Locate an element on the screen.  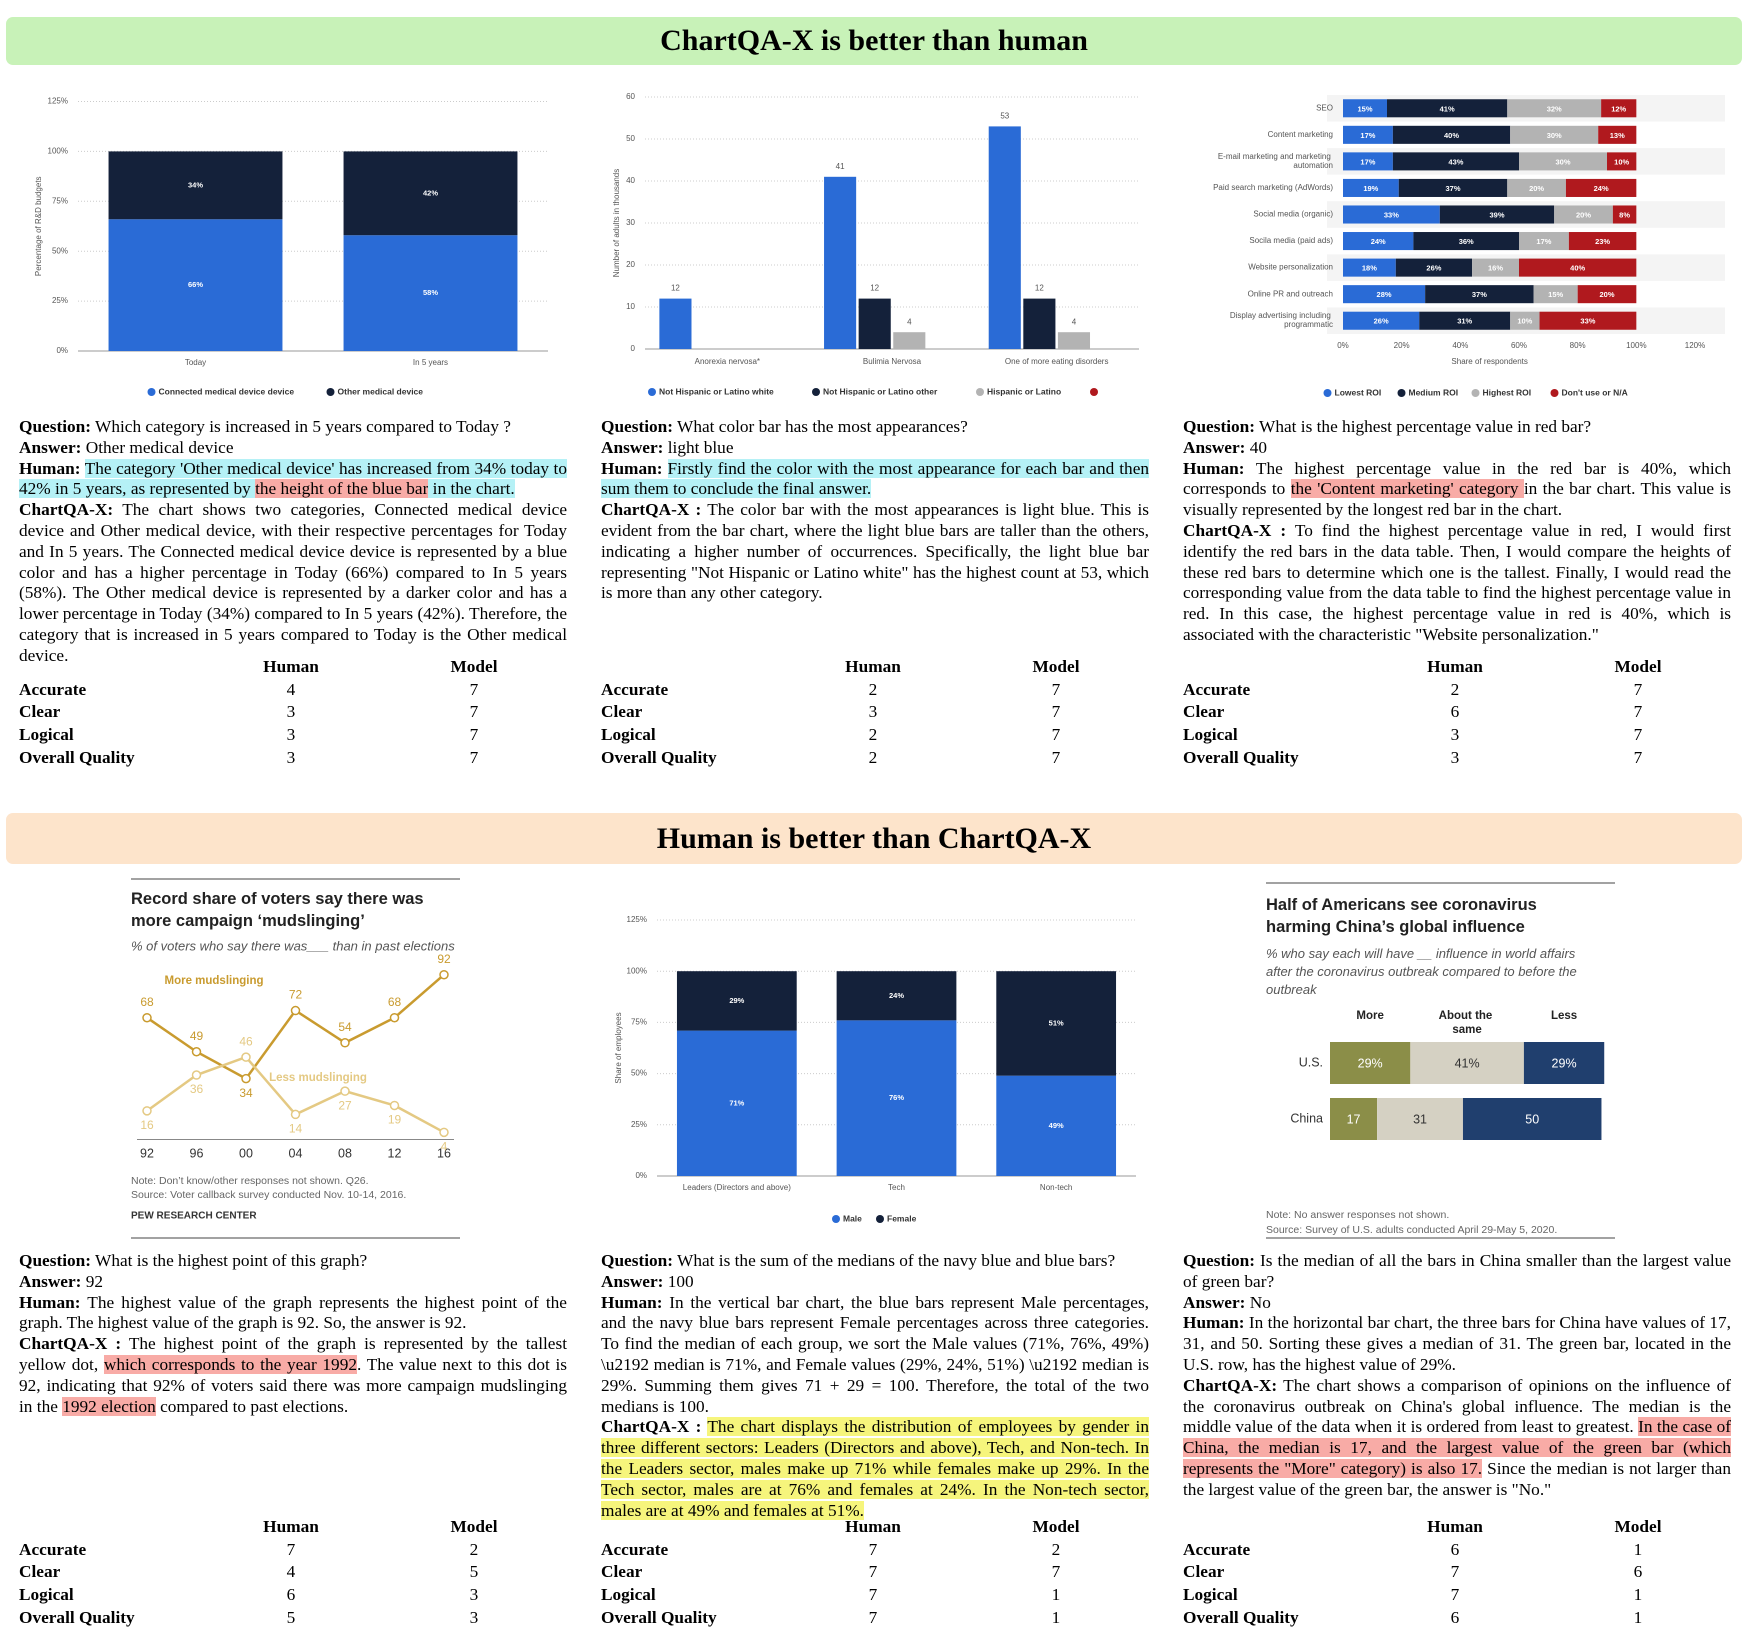
value-label: 31 is located at coordinates (1420, 1119).